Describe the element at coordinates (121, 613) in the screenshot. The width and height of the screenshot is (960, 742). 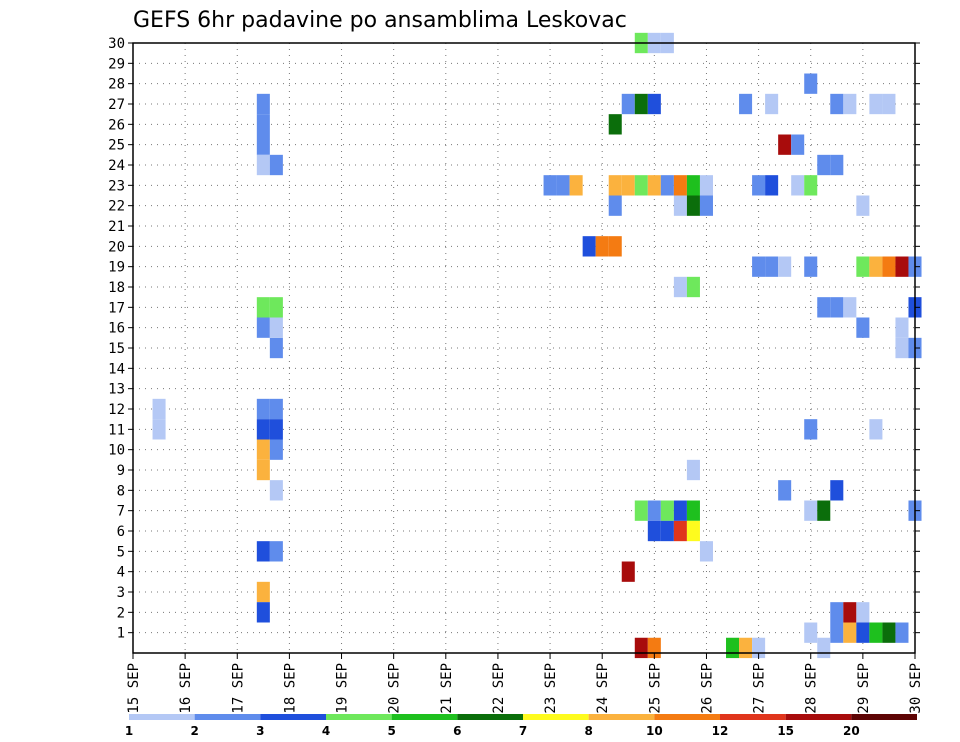
I see `y-tick-label: 2` at that location.